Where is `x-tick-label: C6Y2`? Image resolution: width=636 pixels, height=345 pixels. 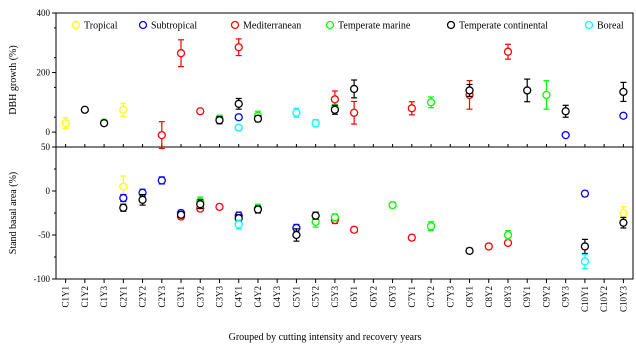
x-tick-label: C6Y2 is located at coordinates (373, 297).